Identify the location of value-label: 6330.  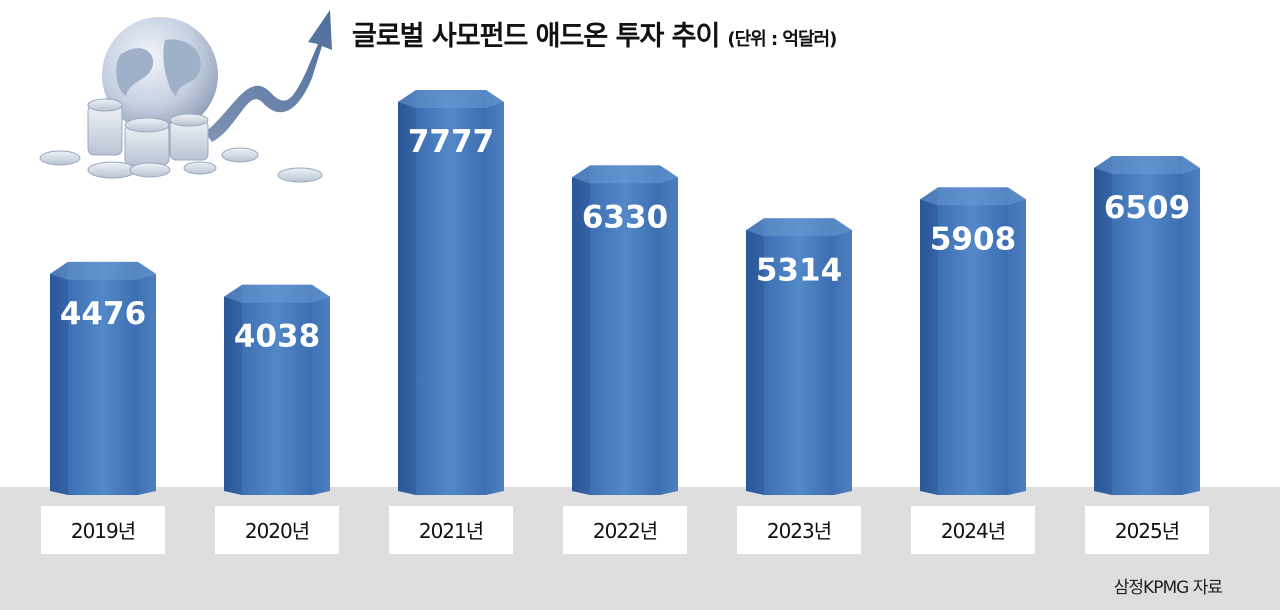
(625, 217).